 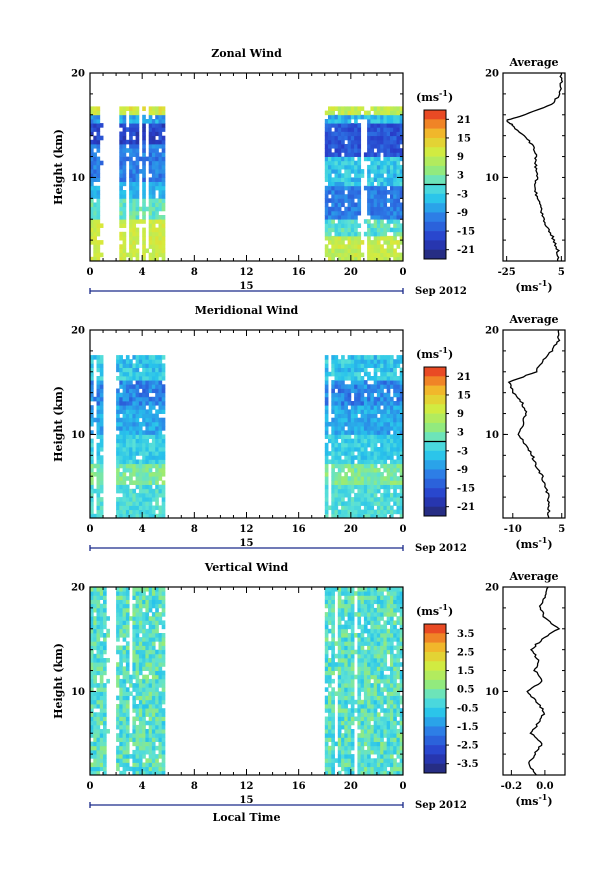 I want to click on panel-title: Zonal Wind, so click(x=246, y=53).